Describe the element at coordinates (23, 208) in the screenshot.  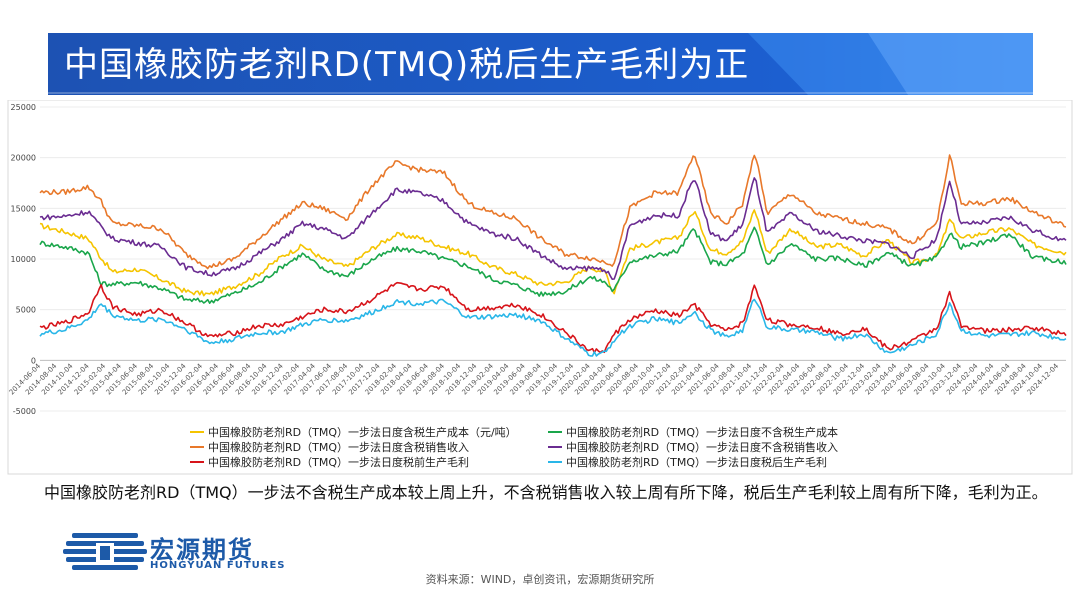
I see `y-tick-label: 15000` at that location.